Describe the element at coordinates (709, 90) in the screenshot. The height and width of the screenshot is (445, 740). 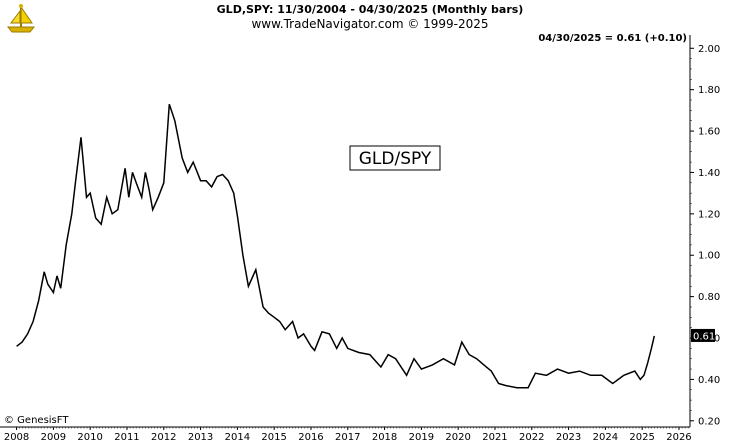
I see `y-tick-label: 1.80` at that location.